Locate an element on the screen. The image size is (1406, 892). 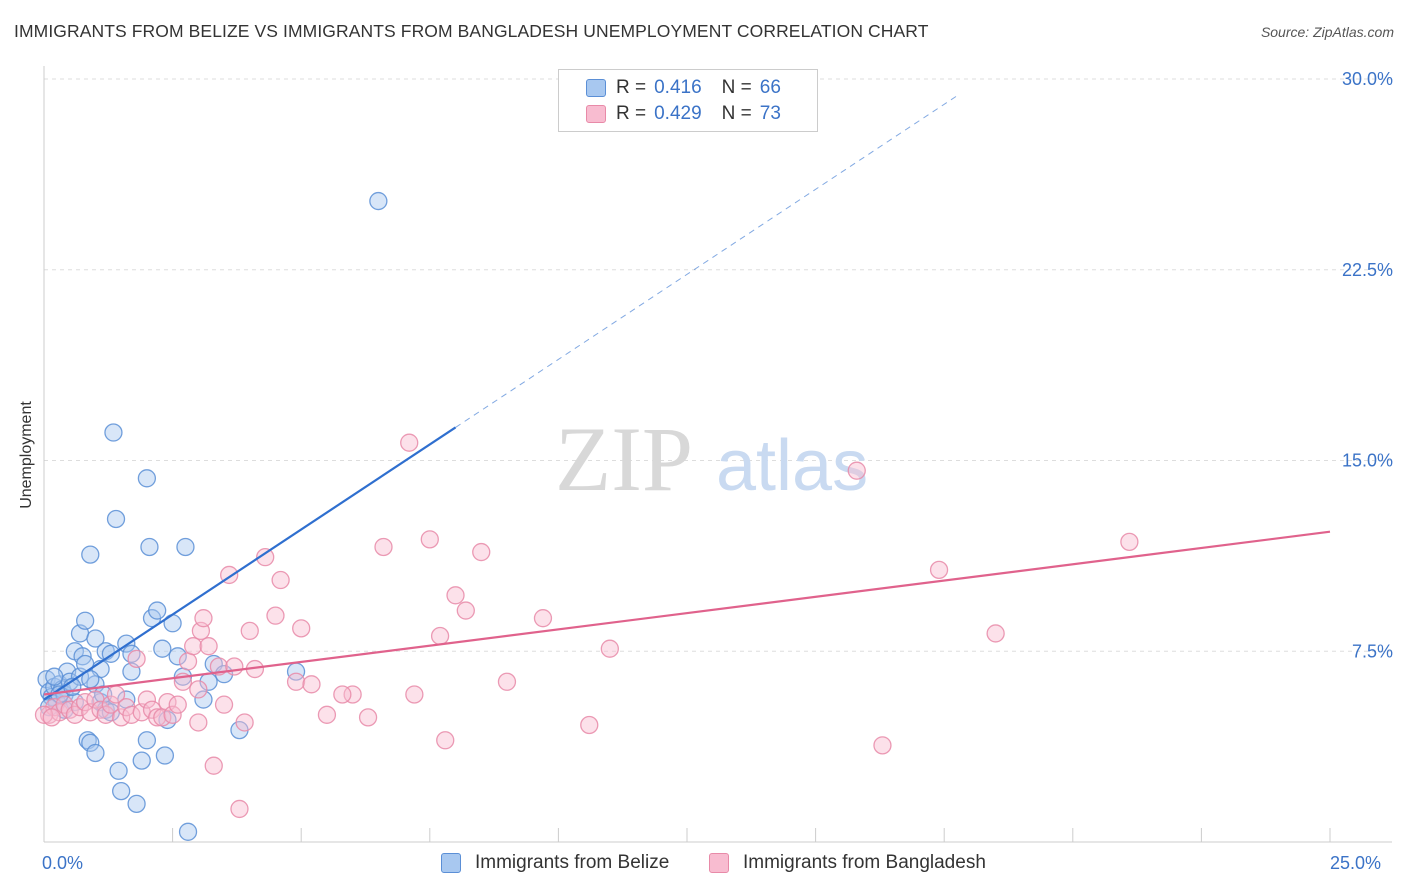
y-tick-label: 22.5% is located at coordinates (1367, 270).